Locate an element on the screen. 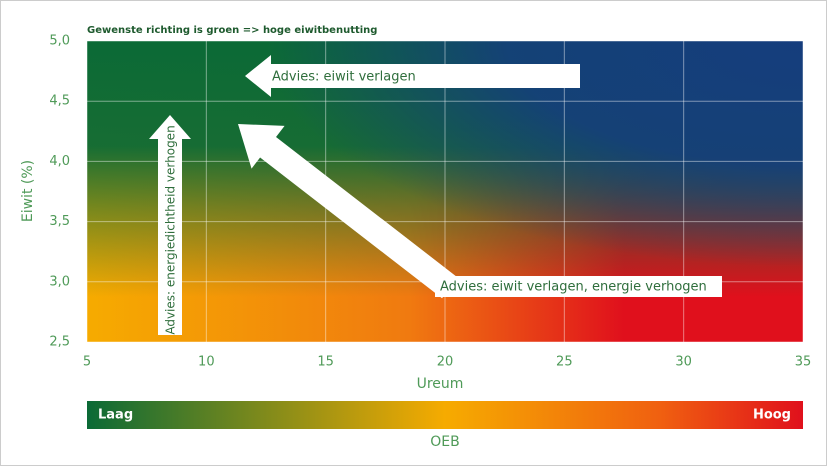 This screenshot has height=466, width=827. annotation: Advies: eiwit verlagen is located at coordinates (344, 77).